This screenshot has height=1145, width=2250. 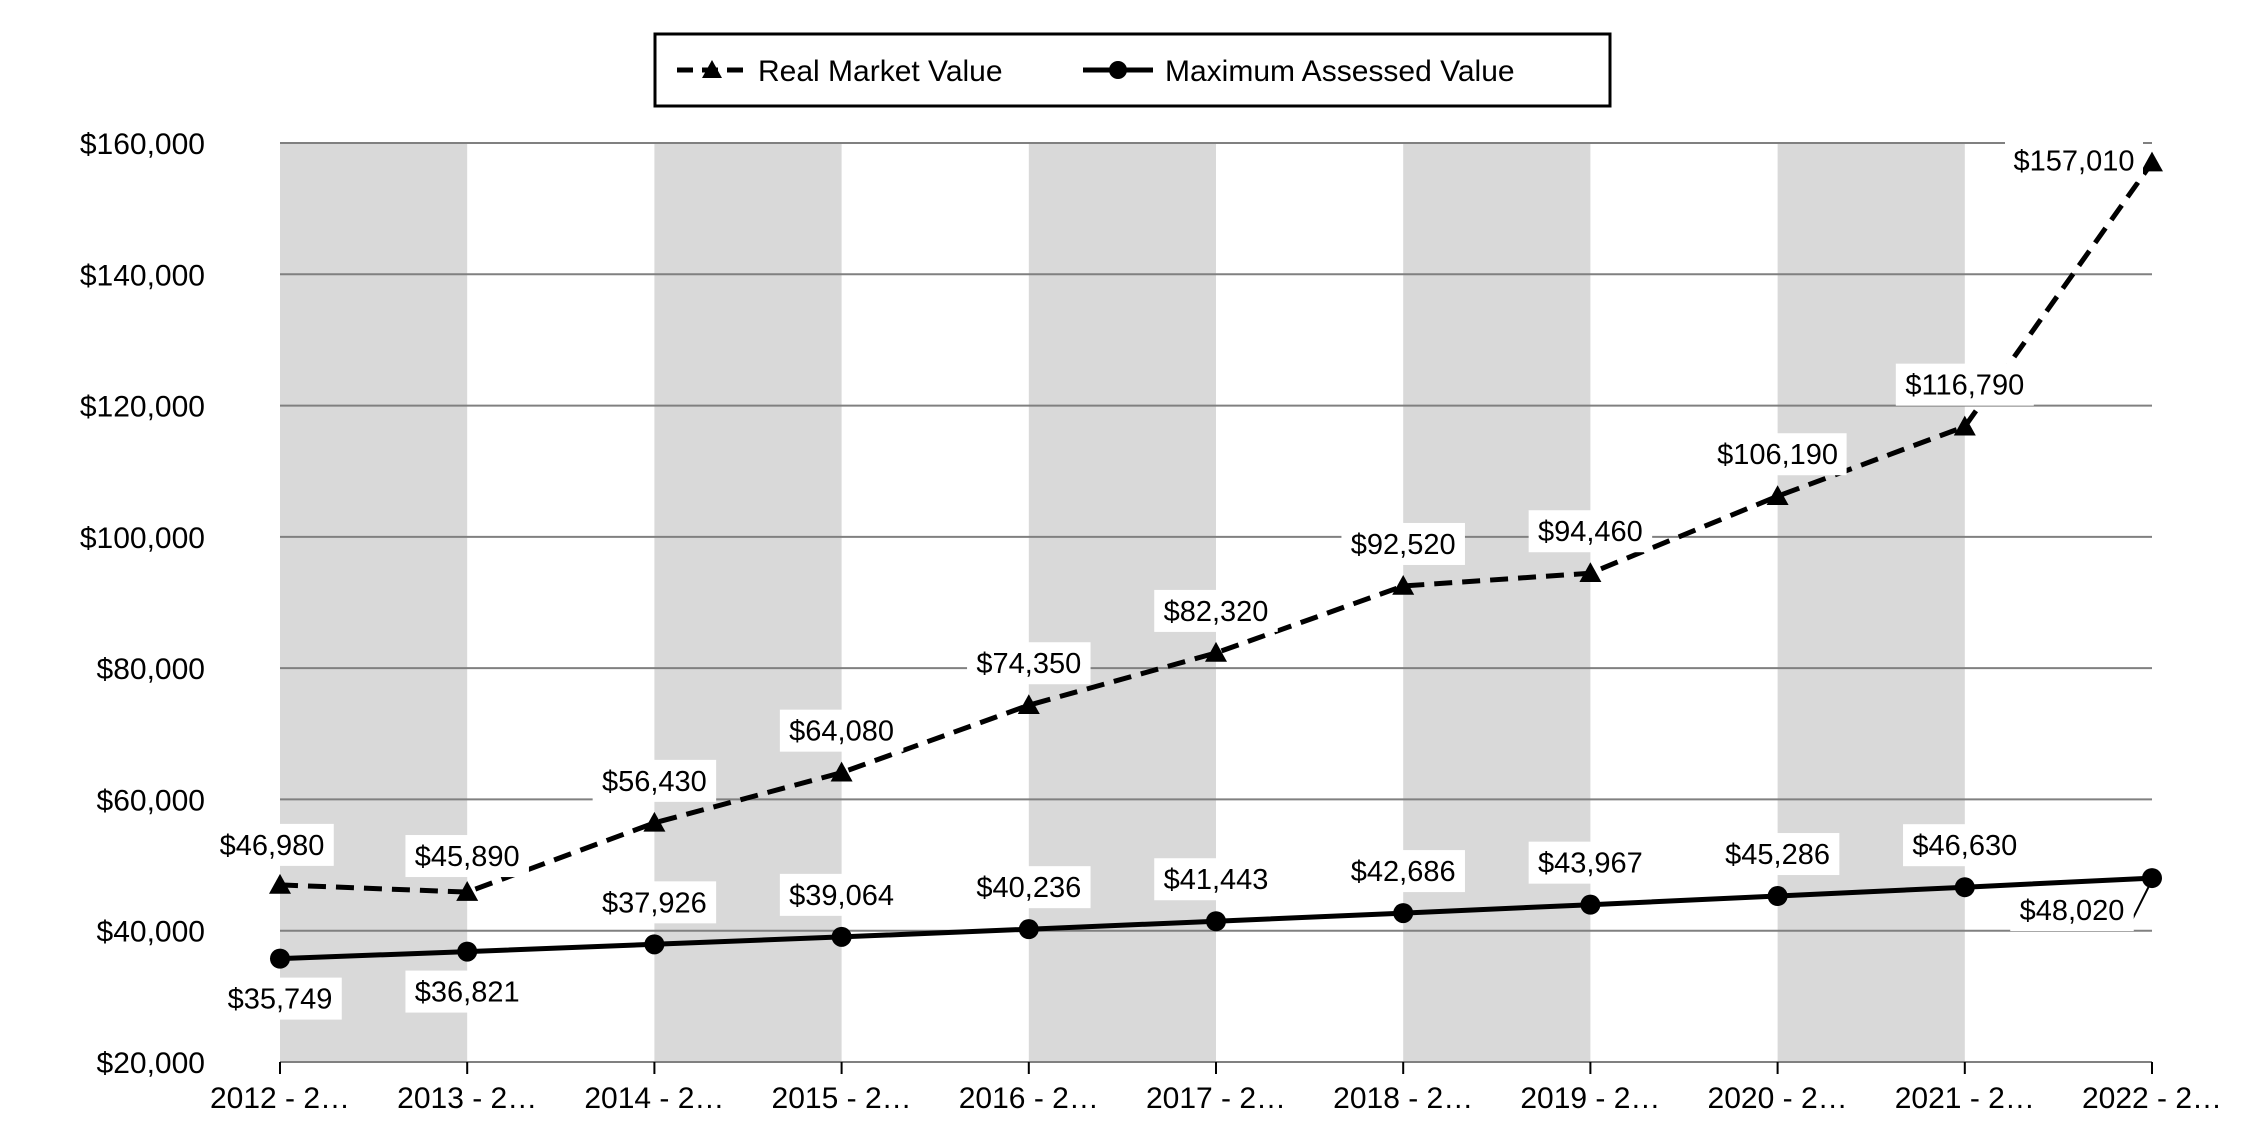 I want to click on data-label-maximum-assessed-value: $43,967, so click(x=1590, y=864).